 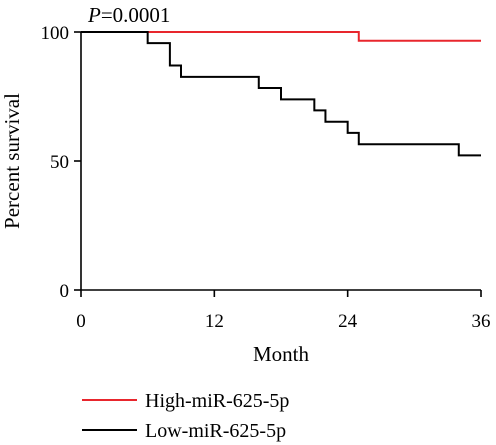 I want to click on legend-label: High-miR-625-5p, so click(x=217, y=401).